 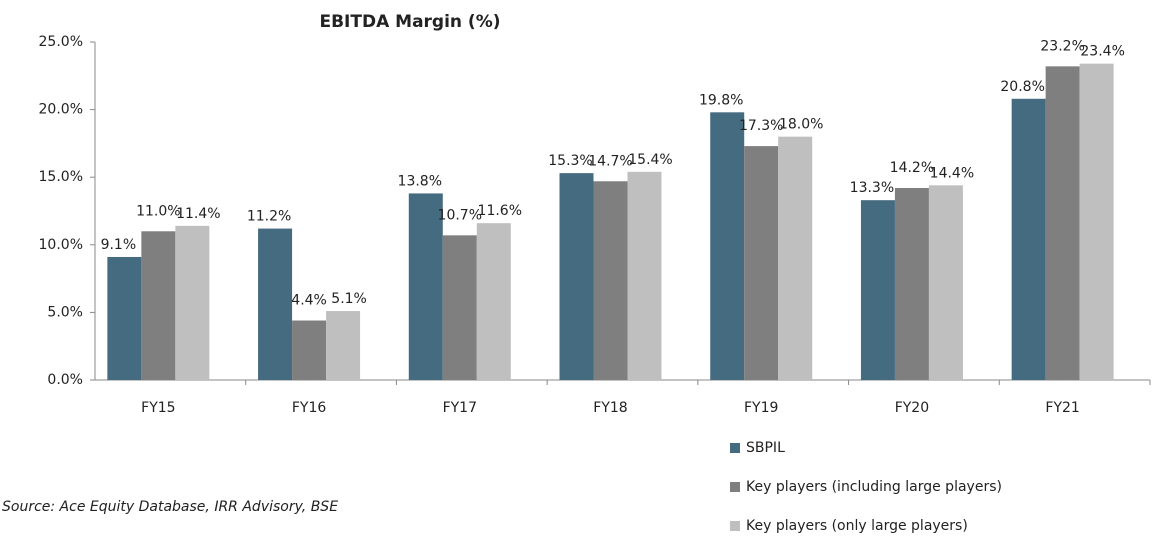 I want to click on value-label: 11.6%, so click(x=500, y=211).